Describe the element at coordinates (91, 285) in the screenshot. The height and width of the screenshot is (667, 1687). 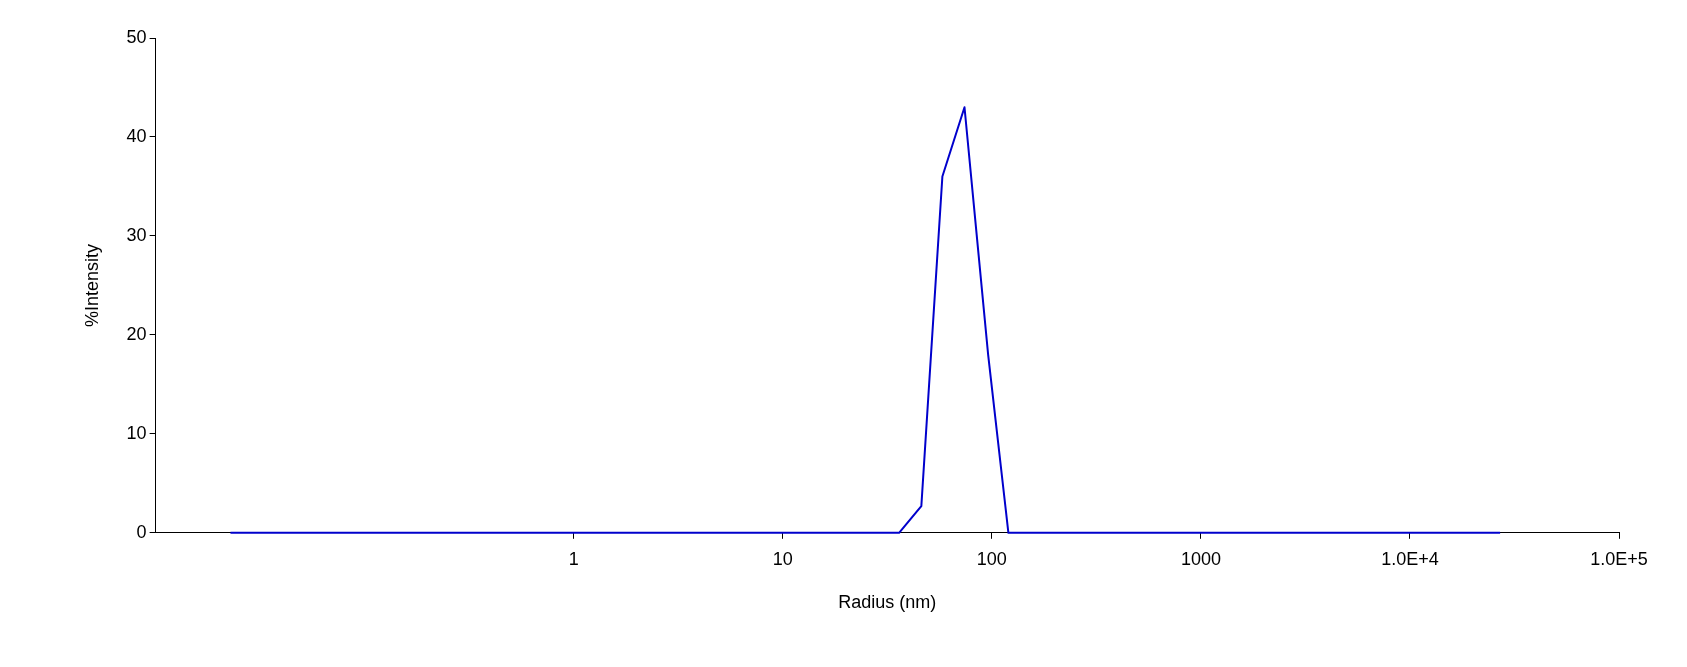
I see `y-axis-title: %Intensity` at that location.